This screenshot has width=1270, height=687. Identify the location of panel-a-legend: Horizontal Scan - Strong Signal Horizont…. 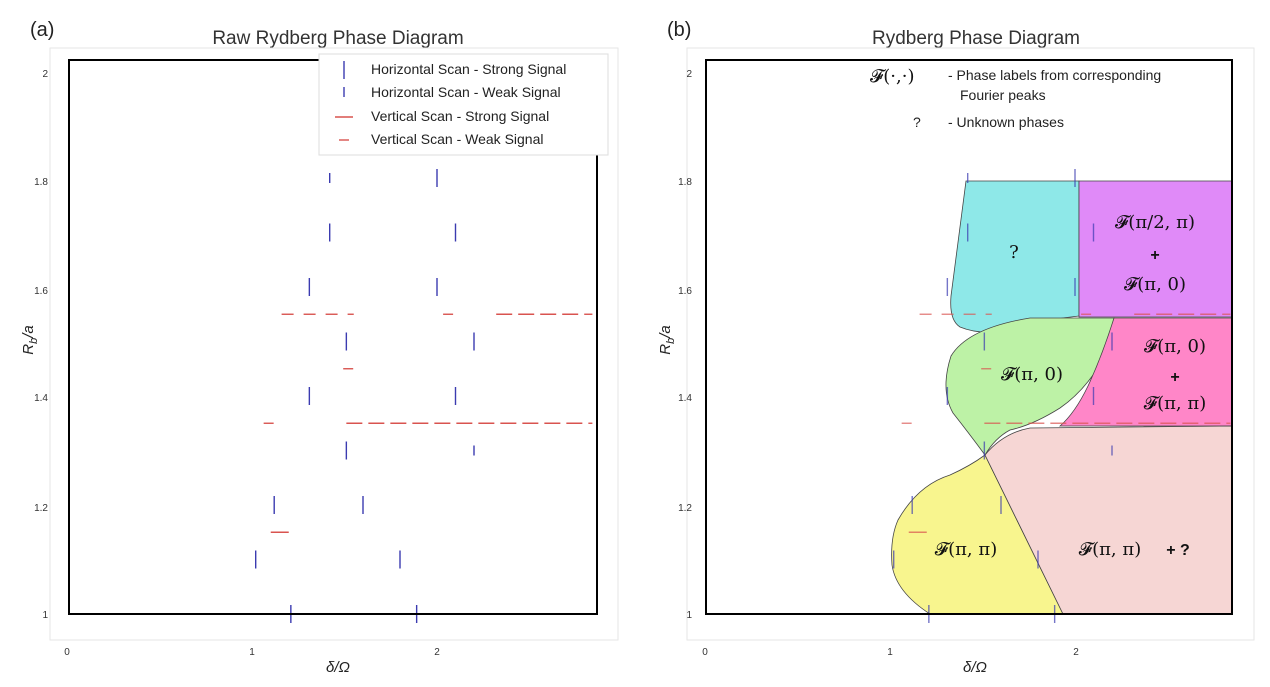
(463, 104).